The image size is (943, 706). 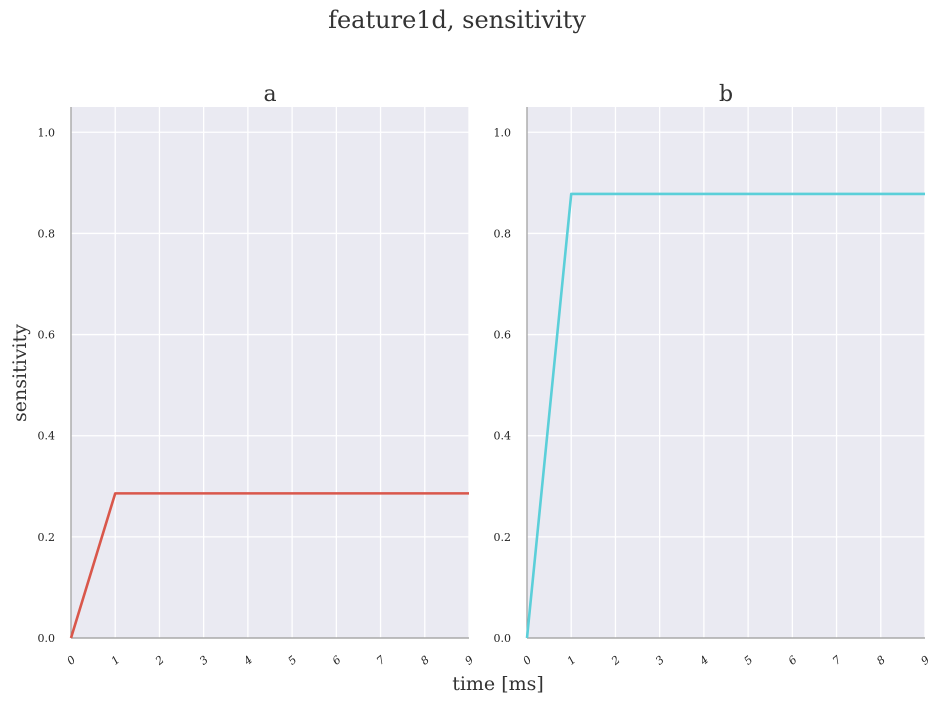 What do you see at coordinates (159, 660) in the screenshot?
I see `x-tick-label-a: 2` at bounding box center [159, 660].